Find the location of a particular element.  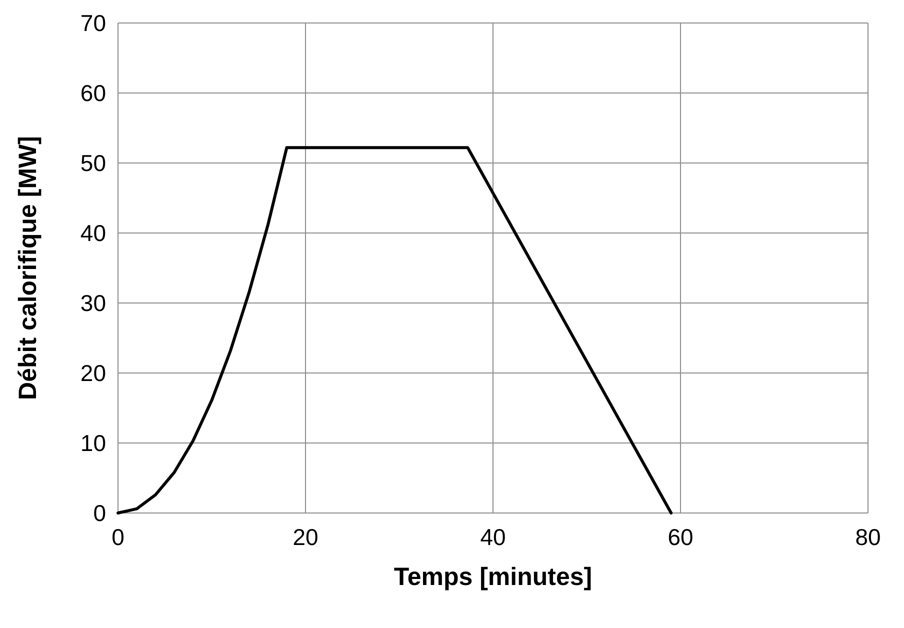

x-tick-label: 40 is located at coordinates (493, 537).